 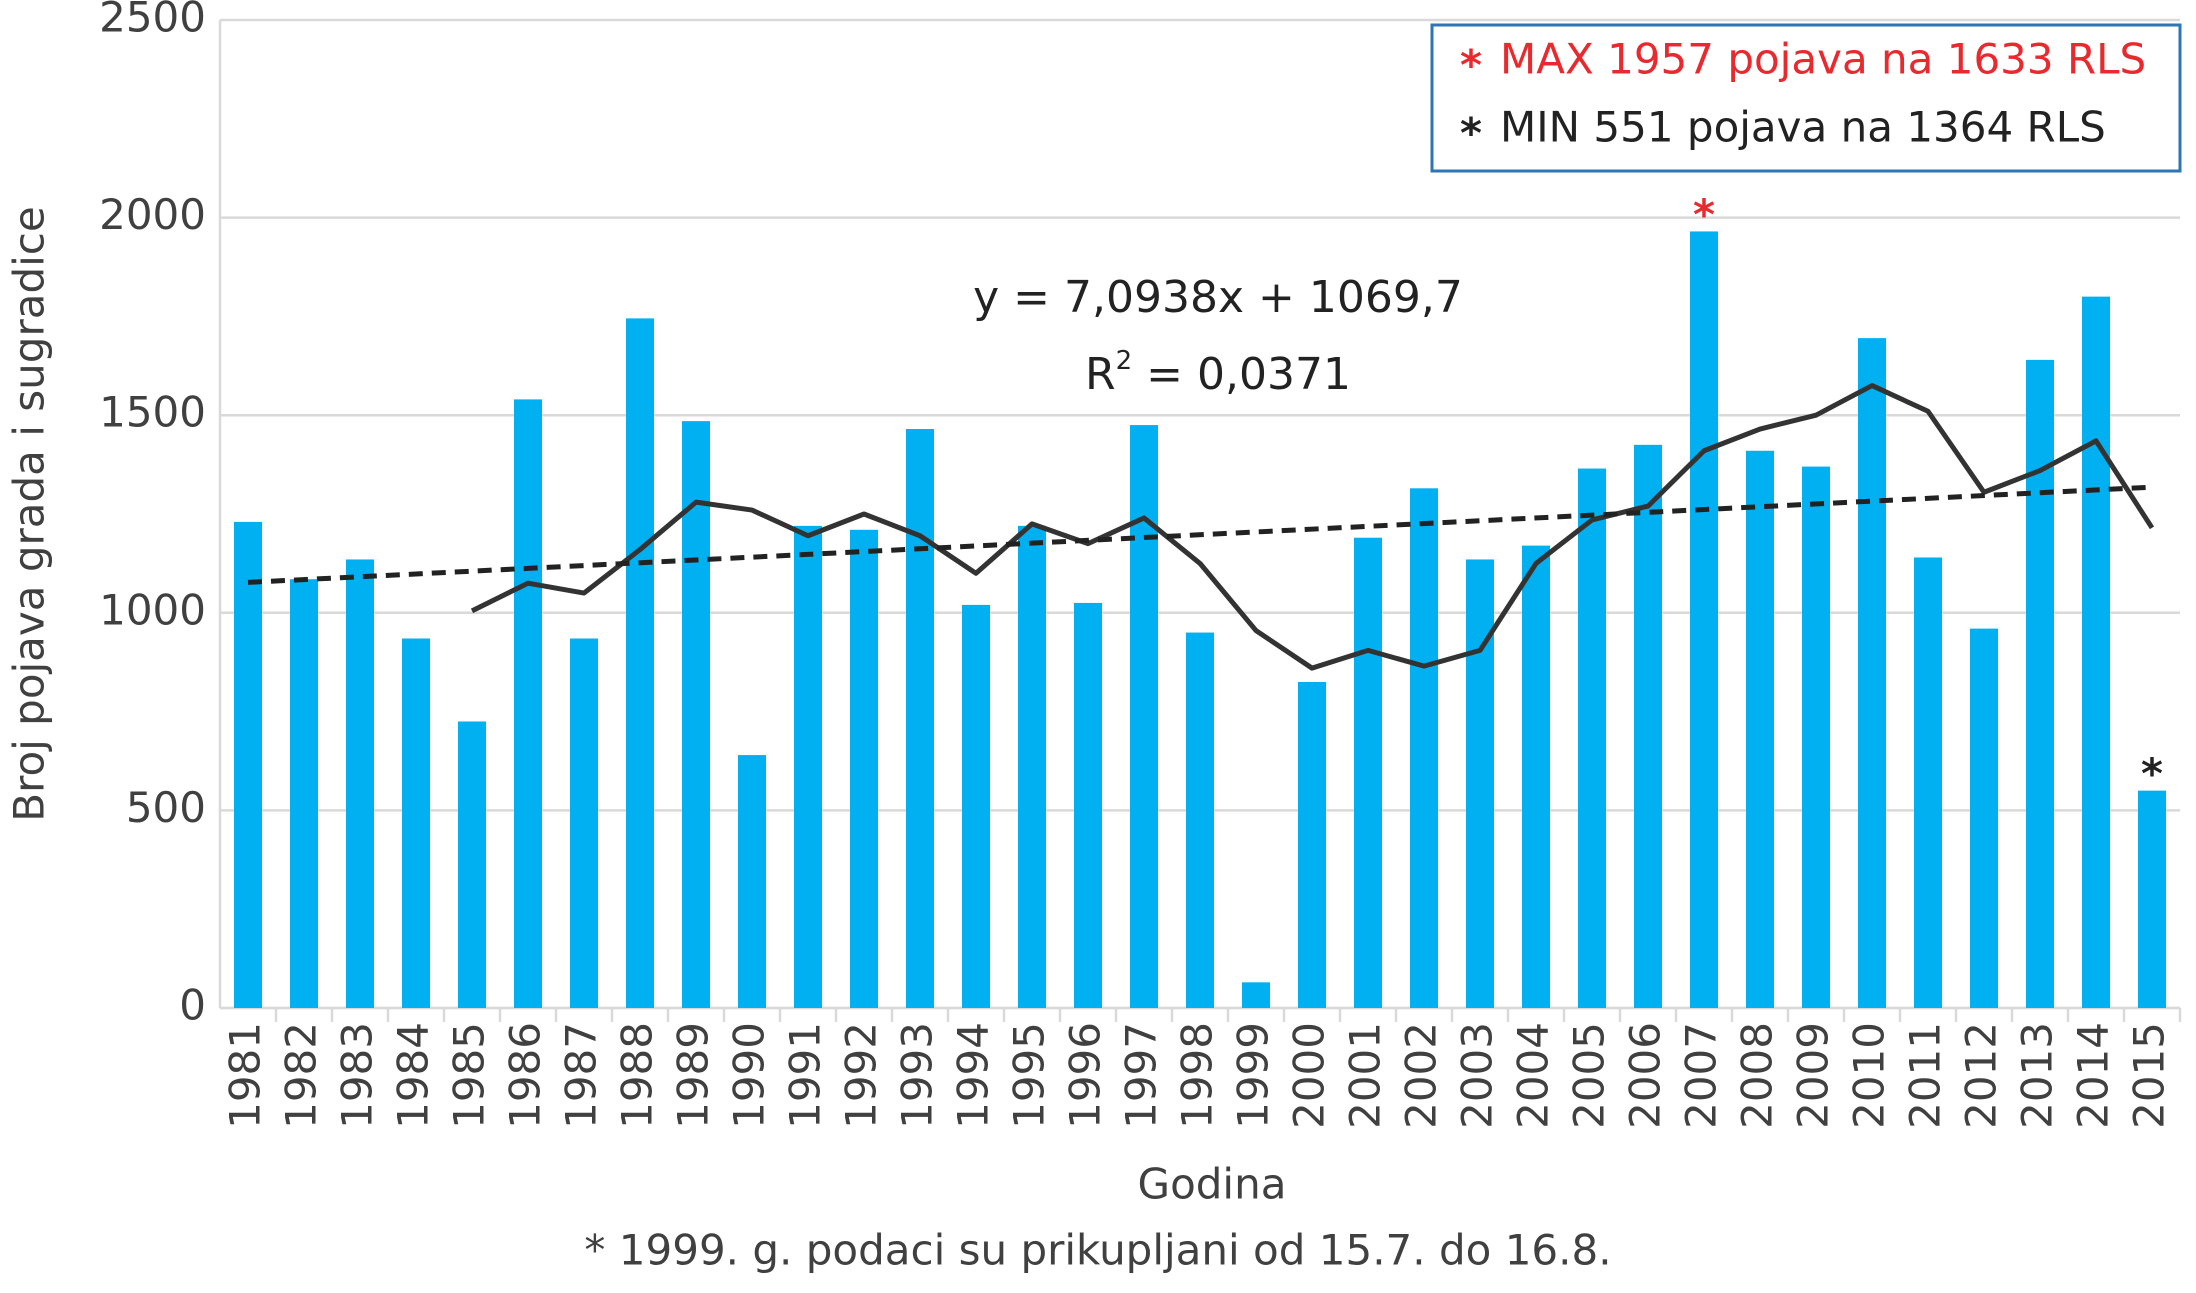 What do you see at coordinates (805, 1075) in the screenshot?
I see `x-tick-label: 1991` at bounding box center [805, 1075].